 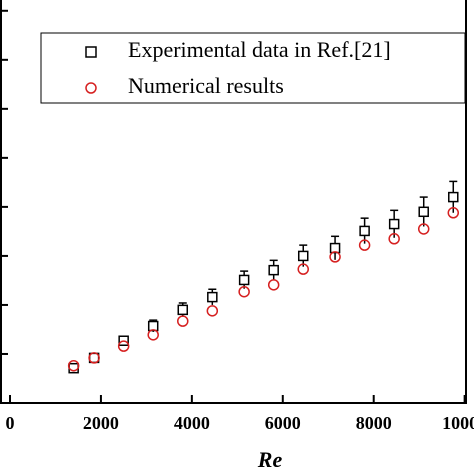 What do you see at coordinates (253, 68) in the screenshot?
I see `legend-box` at bounding box center [253, 68].